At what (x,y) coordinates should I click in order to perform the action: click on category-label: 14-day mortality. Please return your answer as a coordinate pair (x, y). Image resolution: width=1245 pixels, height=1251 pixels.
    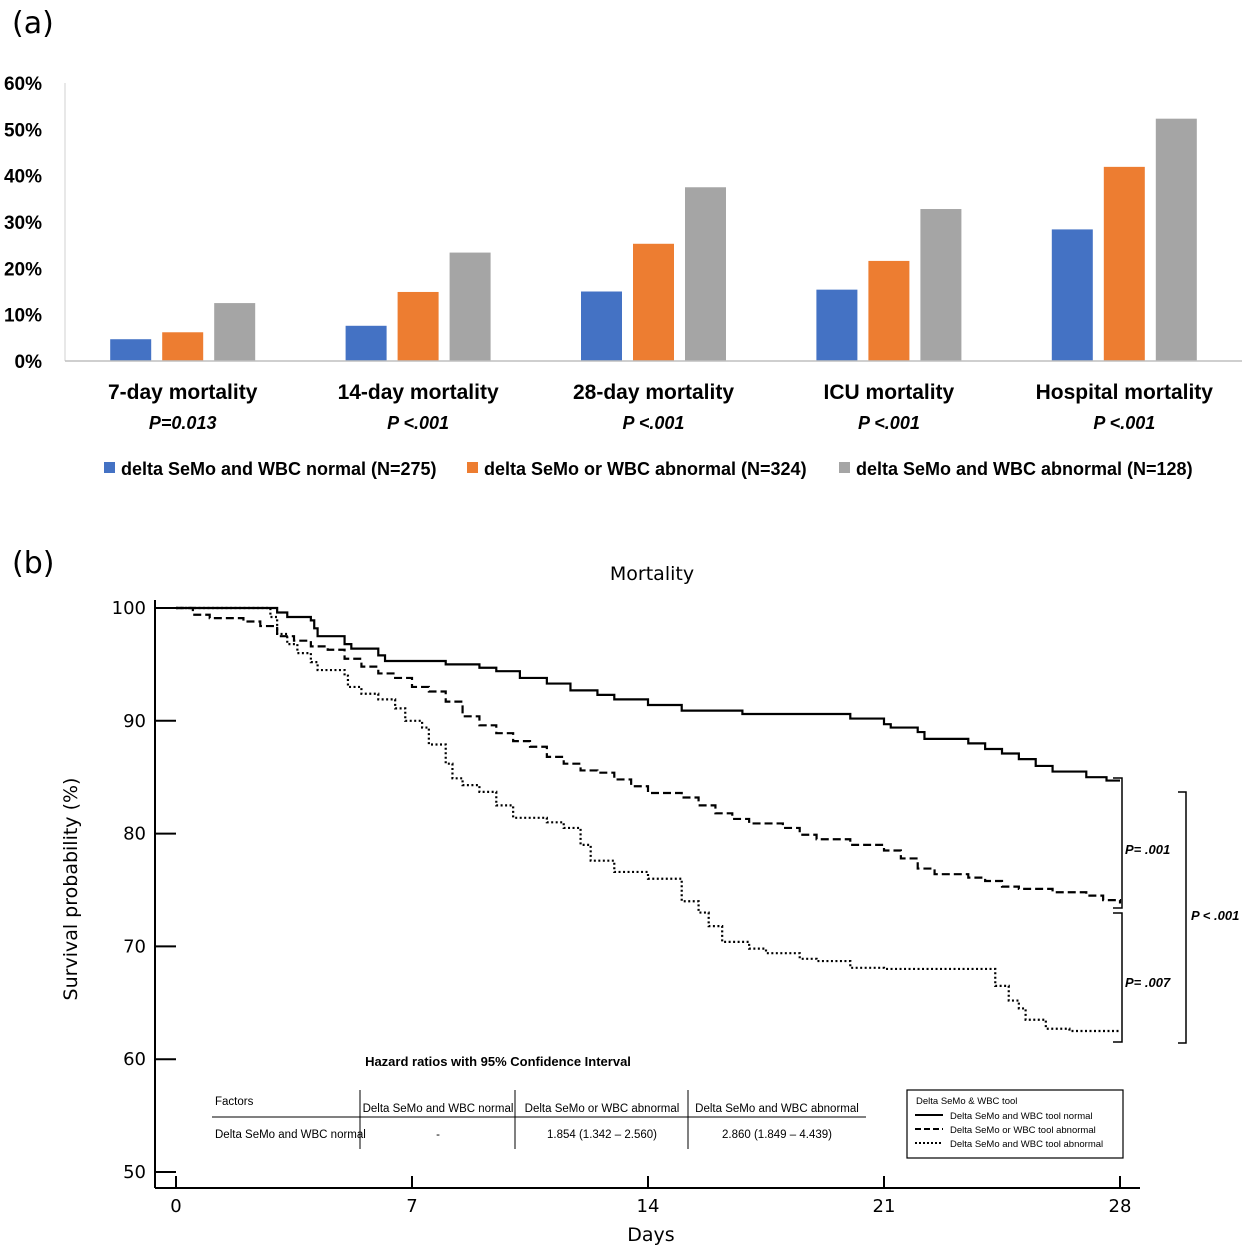
    Looking at the image, I should click on (418, 392).